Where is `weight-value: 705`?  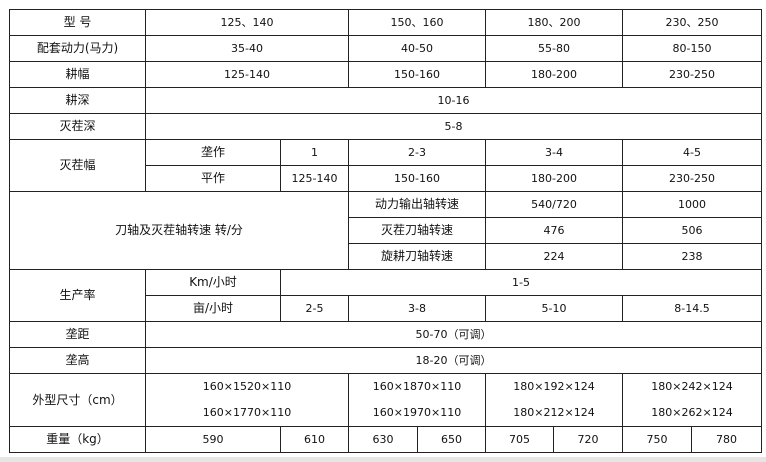
weight-value: 705 is located at coordinates (519, 439).